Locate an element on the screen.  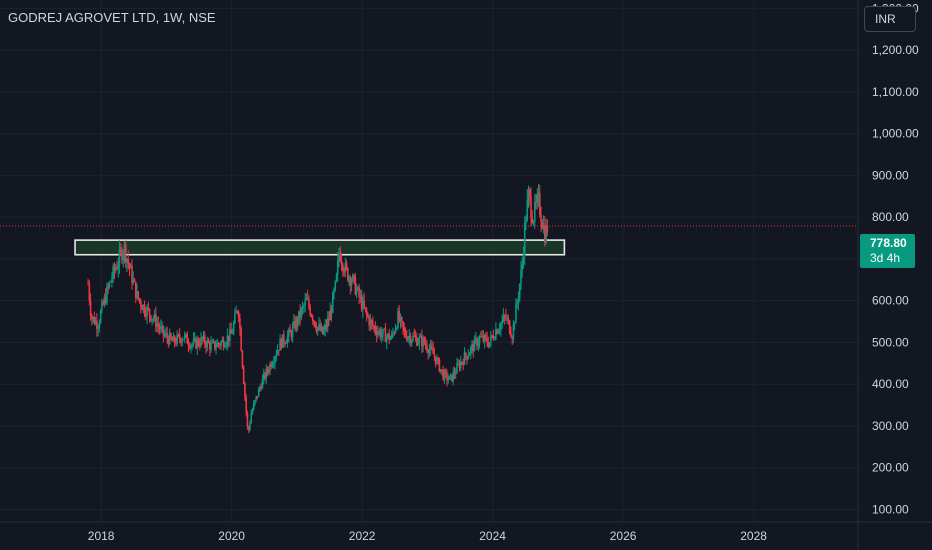
currency-button: INR is located at coordinates (890, 19).